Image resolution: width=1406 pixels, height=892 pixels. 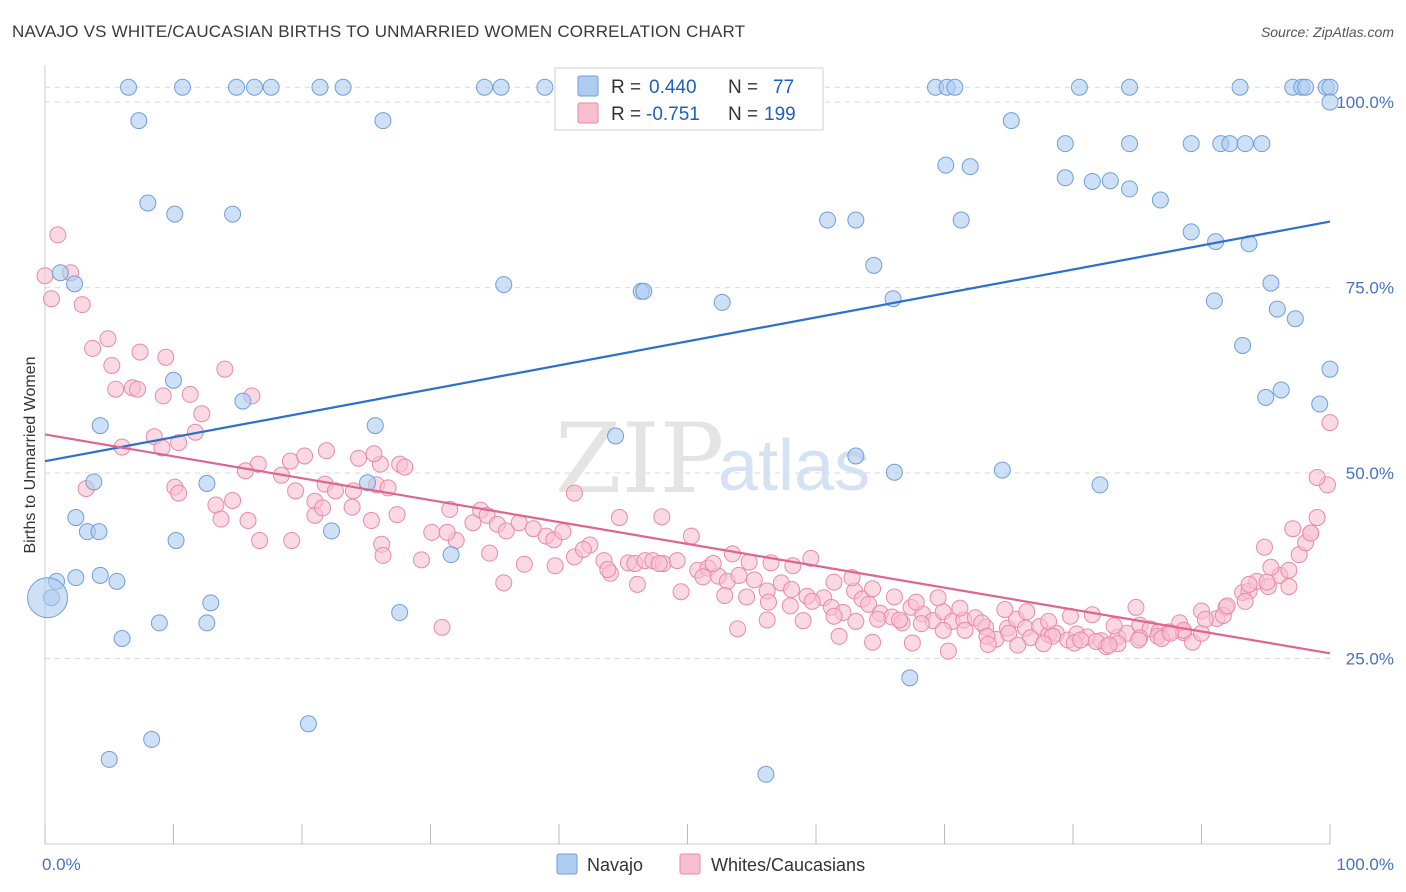 What do you see at coordinates (615, 865) in the screenshot?
I see `bottom-legend-navajo-label: Navajo` at bounding box center [615, 865].